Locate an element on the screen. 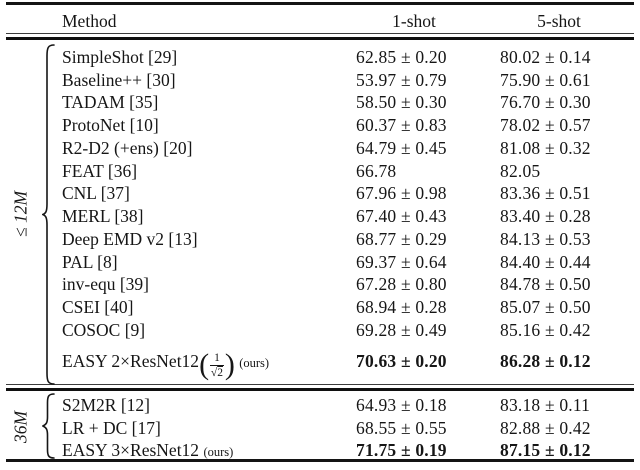 The height and width of the screenshot is (470, 640). top-rule is located at coordinates (320, 3).